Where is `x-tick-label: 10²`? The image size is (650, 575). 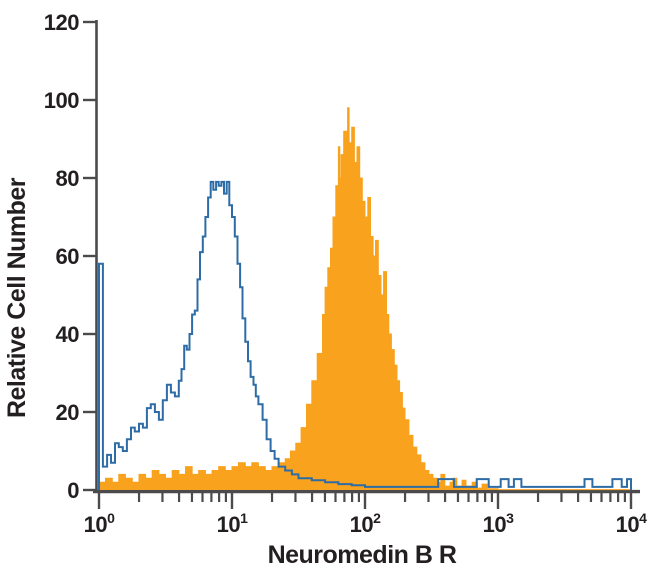 x-tick-label: 10² is located at coordinates (365, 523).